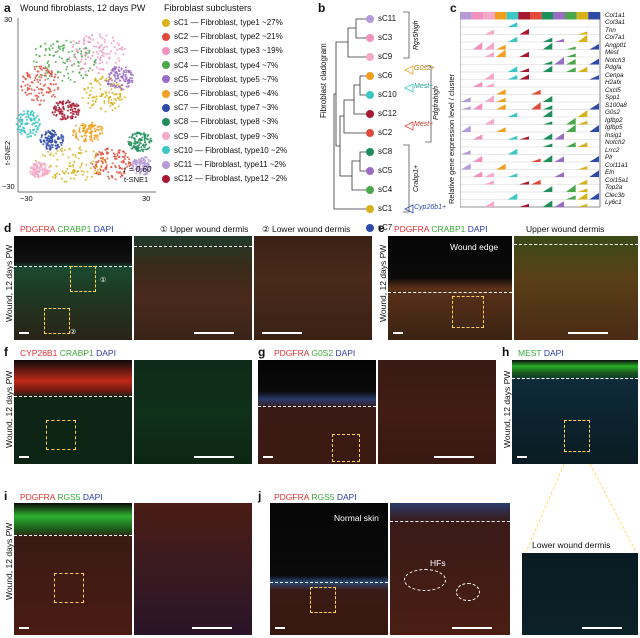 This screenshot has height=638, width=640. Describe the element at coordinates (73, 332) in the screenshot. I see `box-label-2: ②` at that location.